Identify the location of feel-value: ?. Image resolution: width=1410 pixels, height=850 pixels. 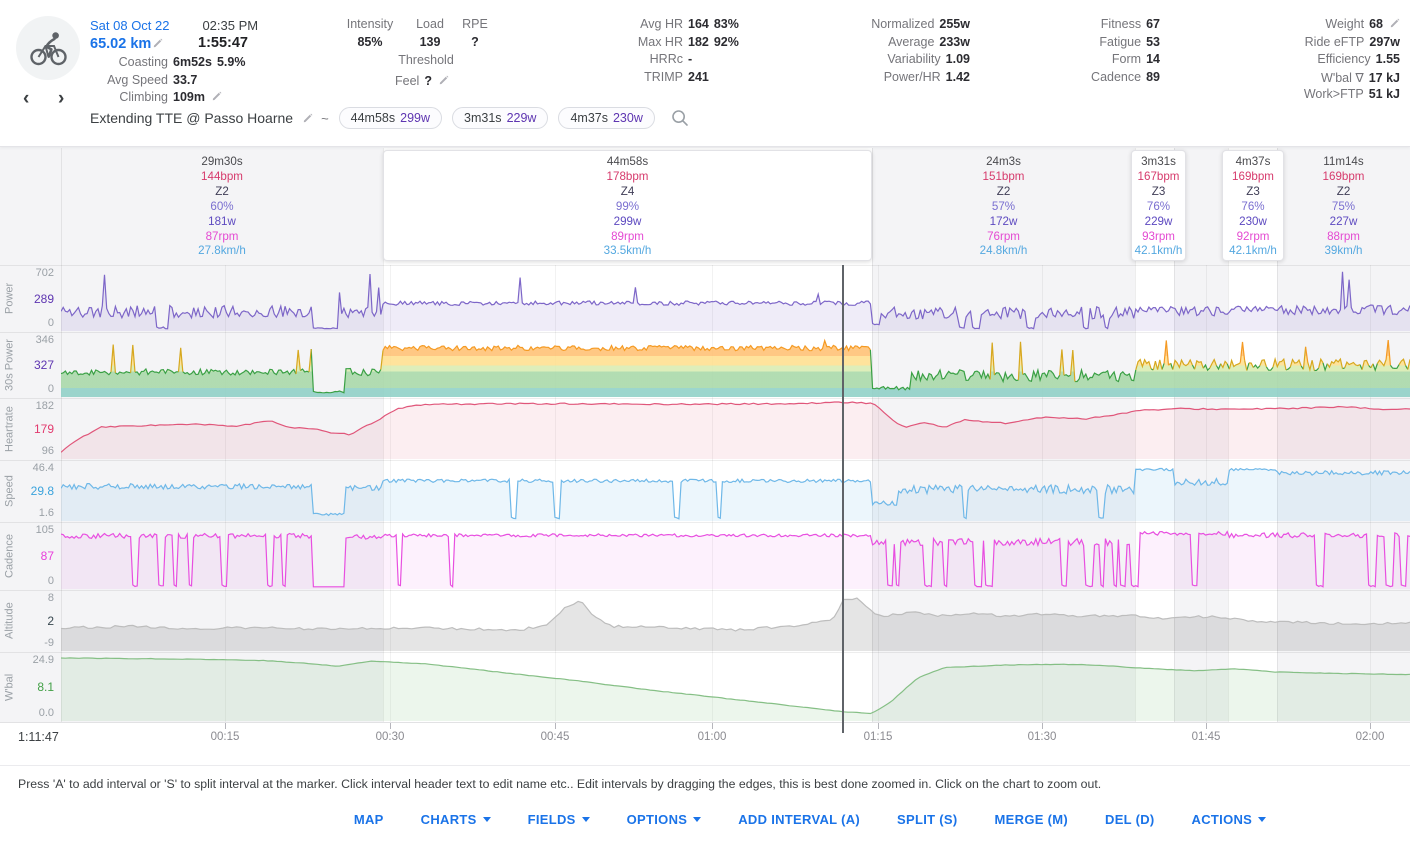
(428, 81).